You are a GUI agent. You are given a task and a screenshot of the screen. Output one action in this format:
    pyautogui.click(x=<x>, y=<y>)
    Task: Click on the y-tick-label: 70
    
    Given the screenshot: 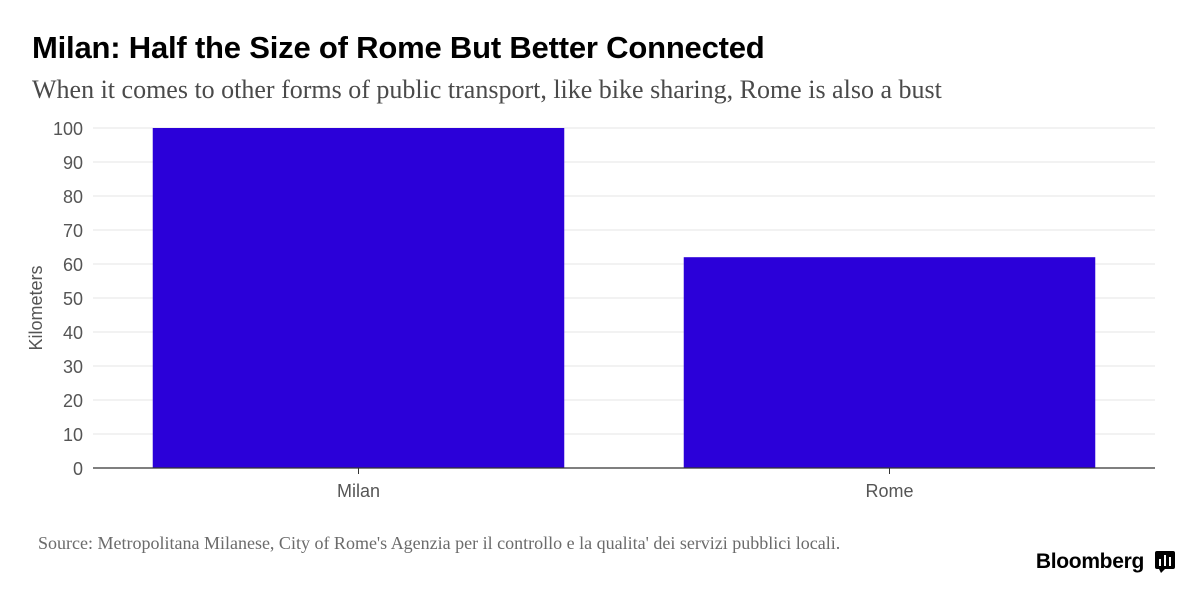 What is the action you would take?
    pyautogui.click(x=73, y=231)
    